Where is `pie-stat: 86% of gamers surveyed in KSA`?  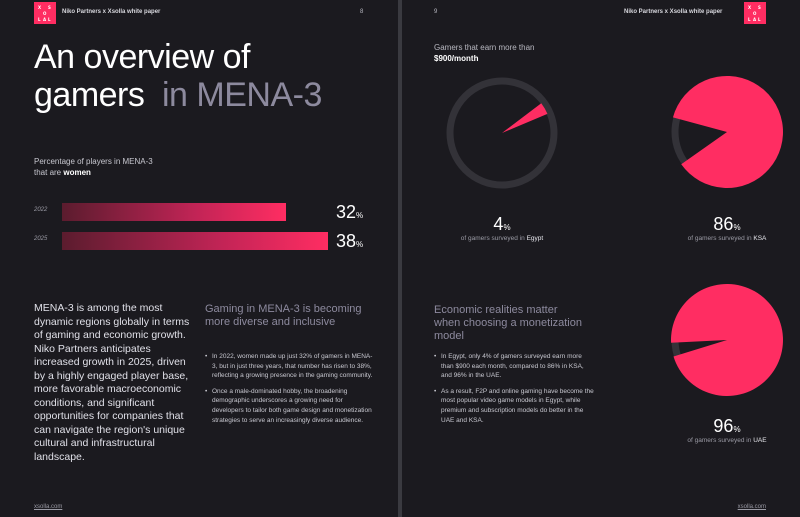
pie-stat: 86% of gamers surveyed in KSA is located at coordinates (727, 228).